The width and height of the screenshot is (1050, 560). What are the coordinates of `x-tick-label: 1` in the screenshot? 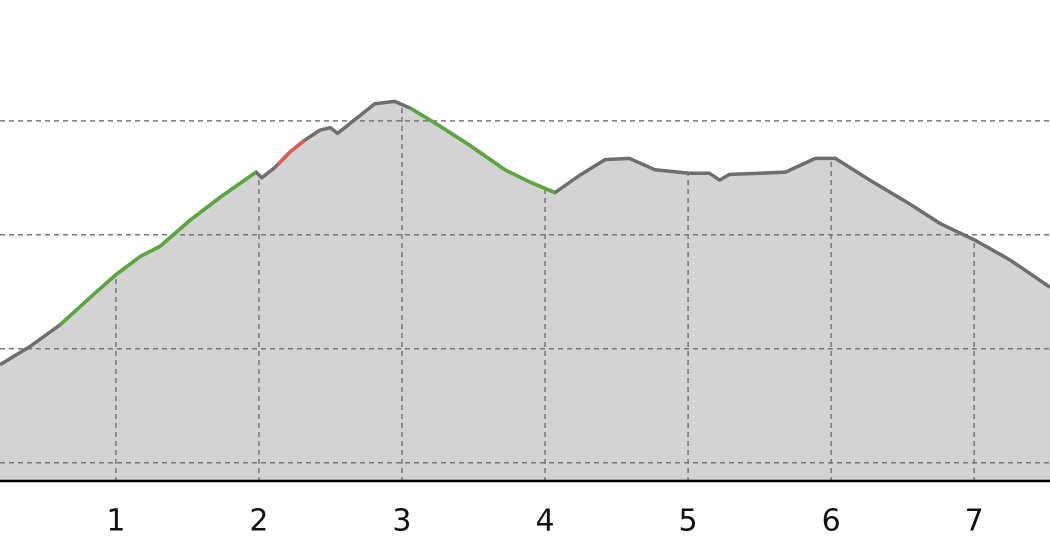 It's located at (115, 521).